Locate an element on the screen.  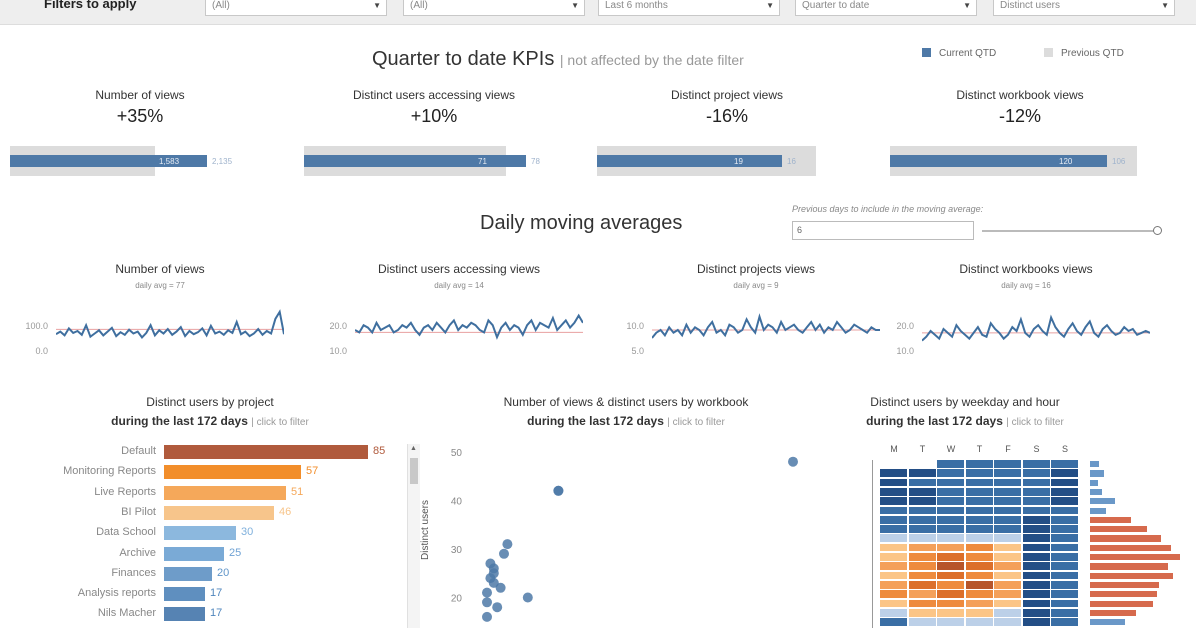
project-label: Finances is located at coordinates (133, 572).